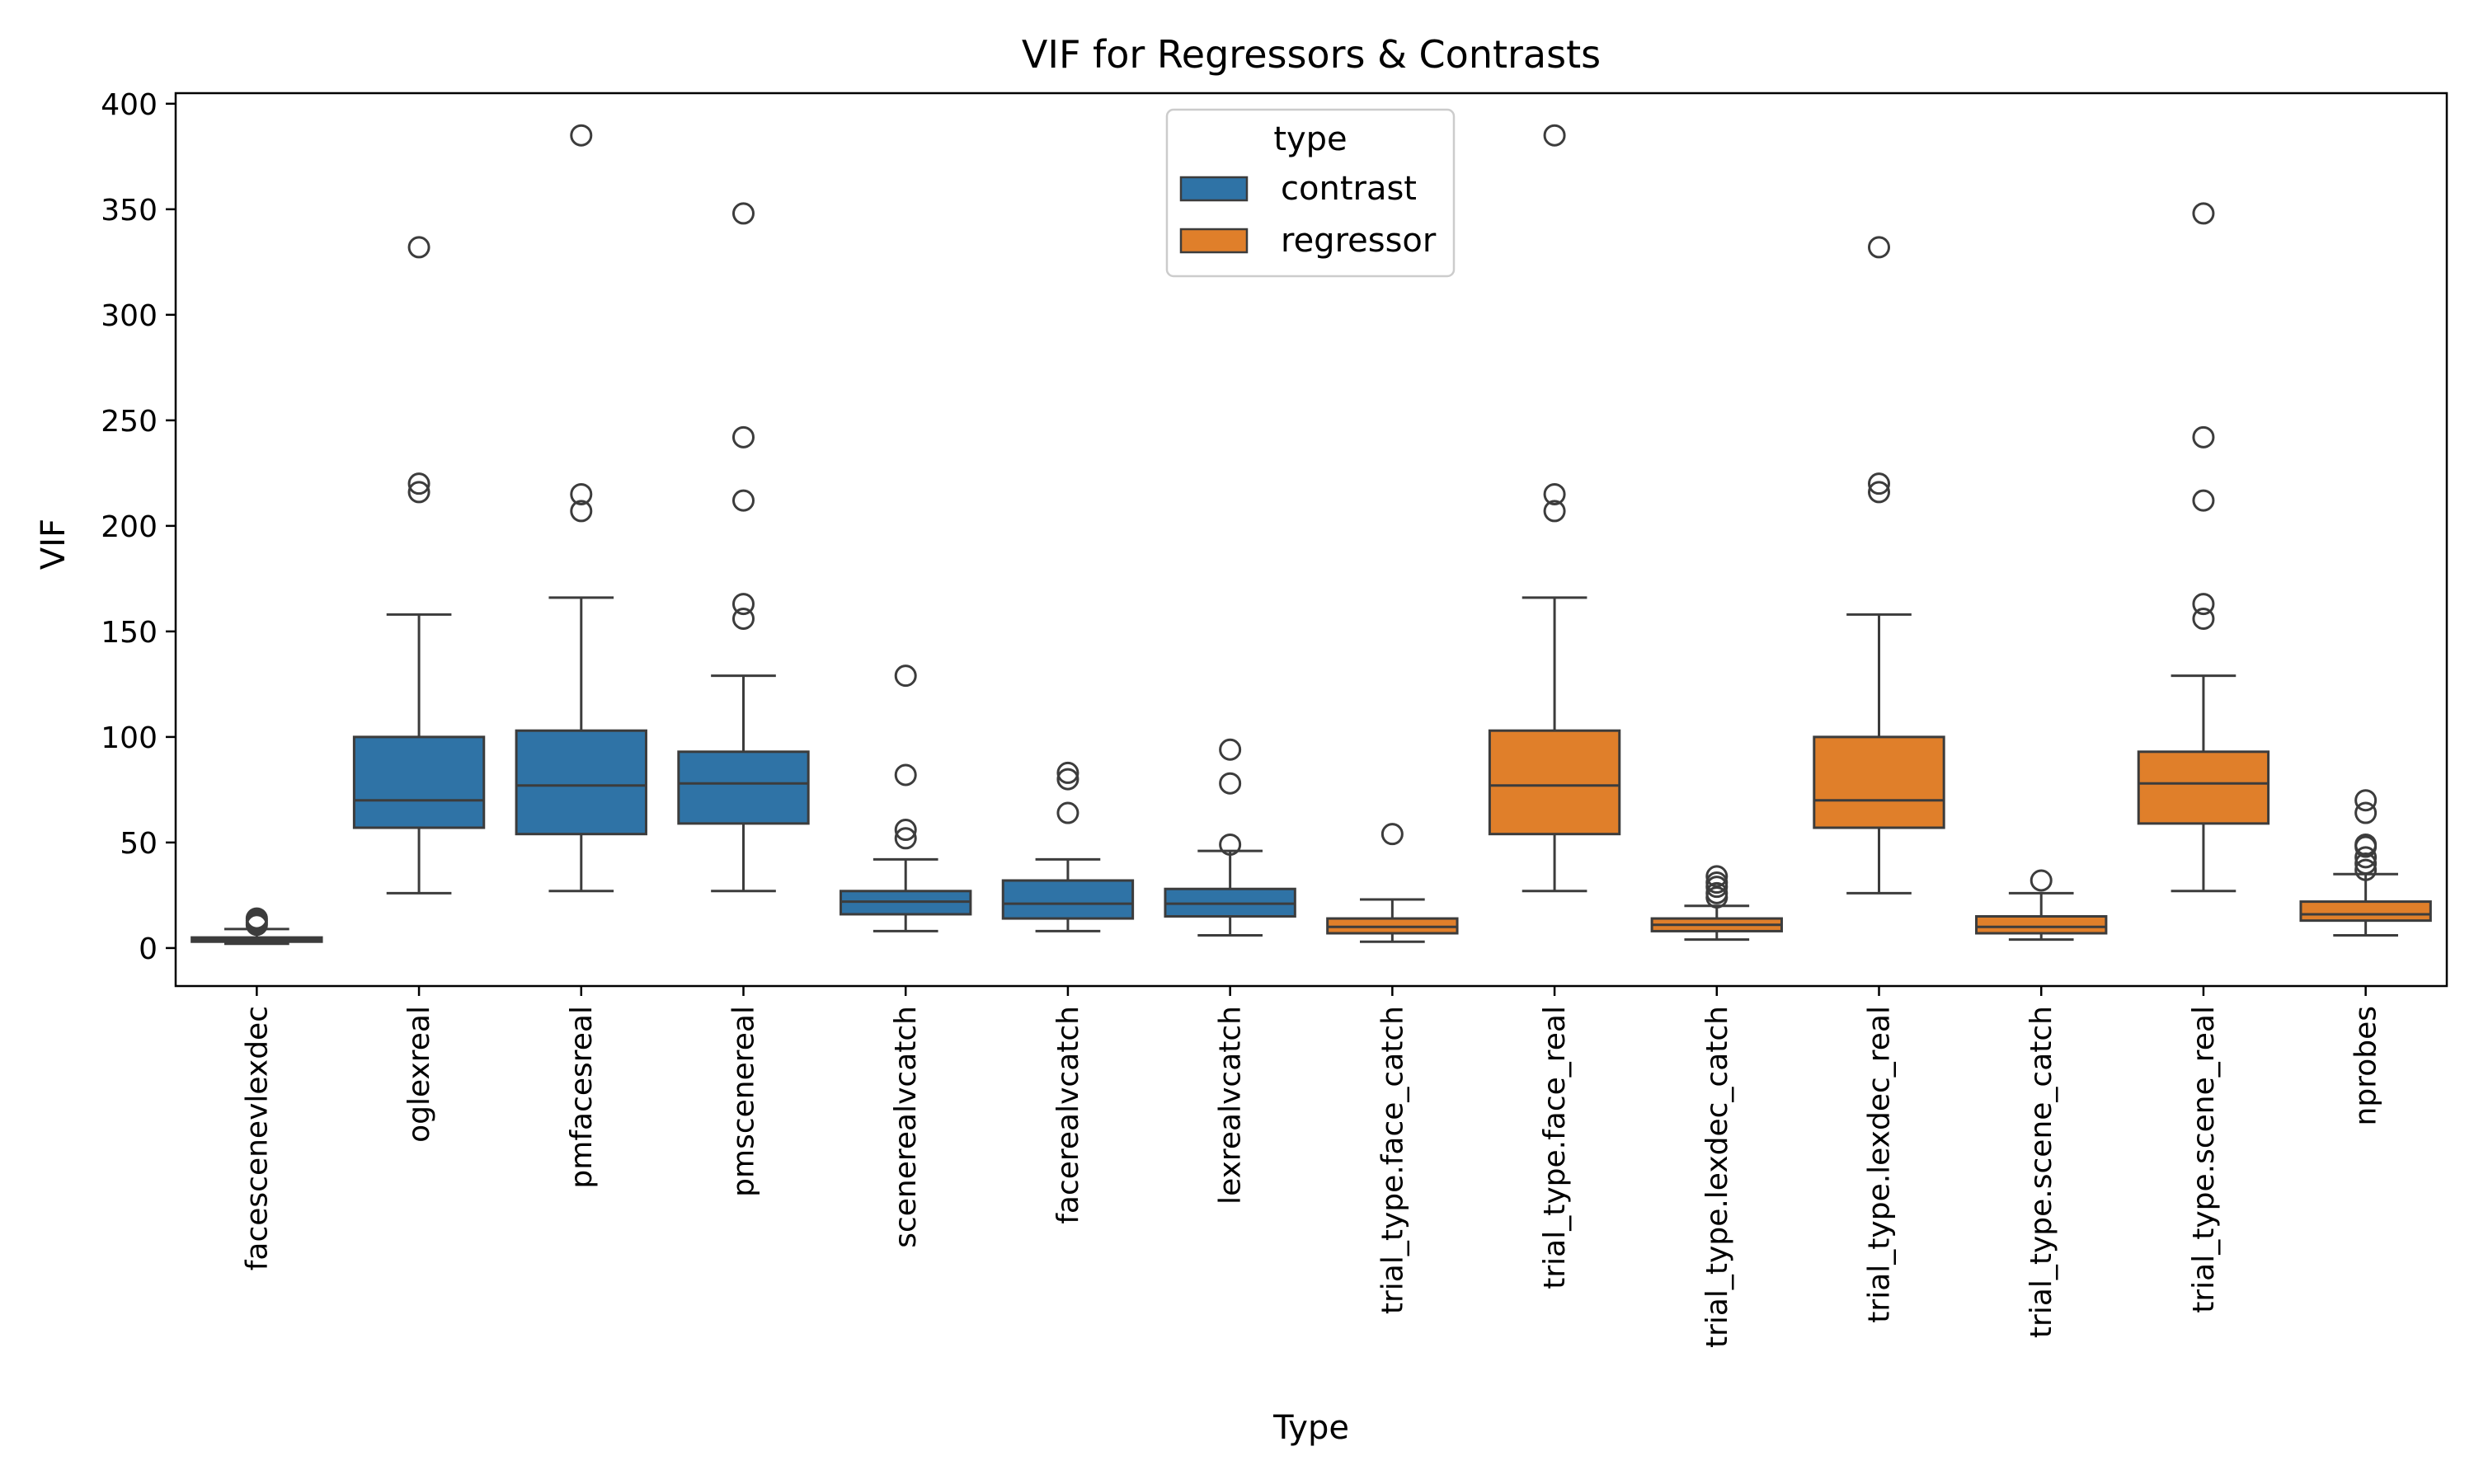 The width and height of the screenshot is (2474, 1484). Describe the element at coordinates (419, 1074) in the screenshot. I see `x-tick-label: oglexreal` at that location.